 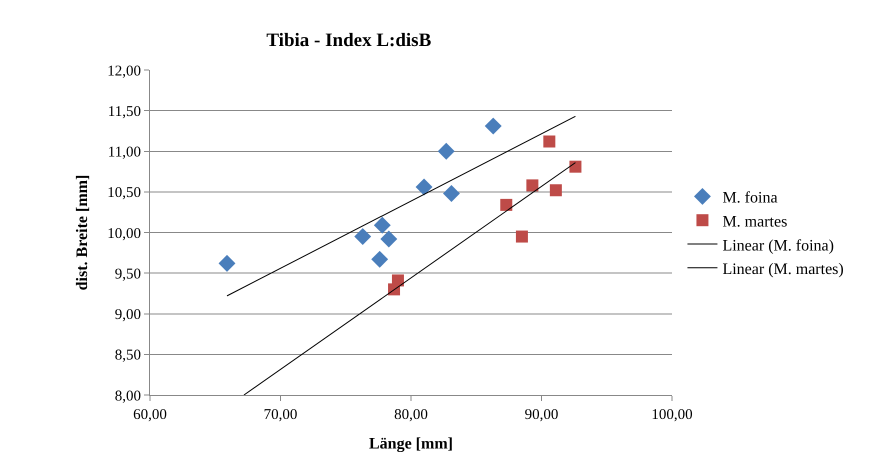 What do you see at coordinates (127, 356) in the screenshot?
I see `y-tick-label: 8,50` at bounding box center [127, 356].